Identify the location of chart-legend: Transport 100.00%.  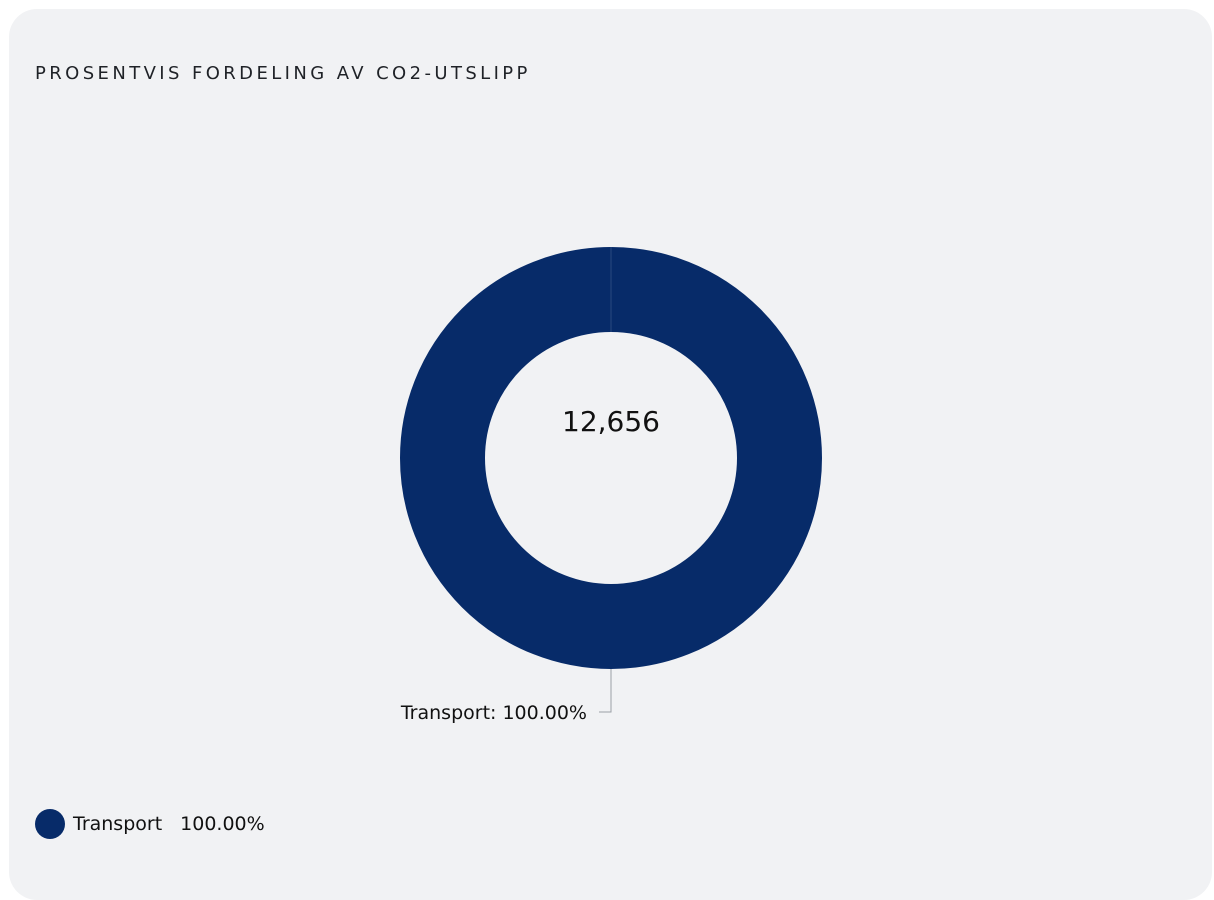
(150, 824).